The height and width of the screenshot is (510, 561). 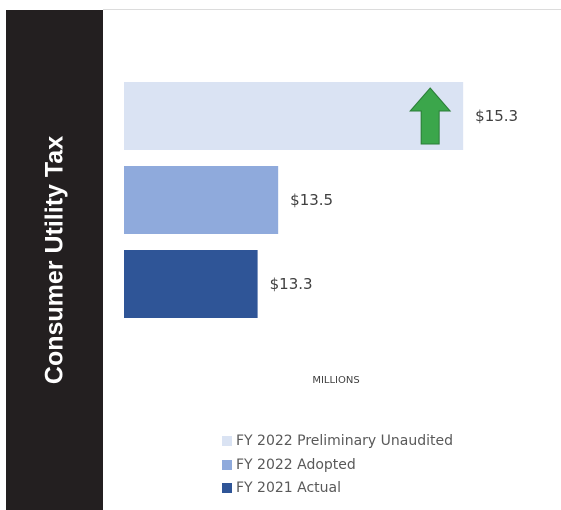 I want to click on legend-item-2: FY 2021 Actual, so click(x=337, y=488).